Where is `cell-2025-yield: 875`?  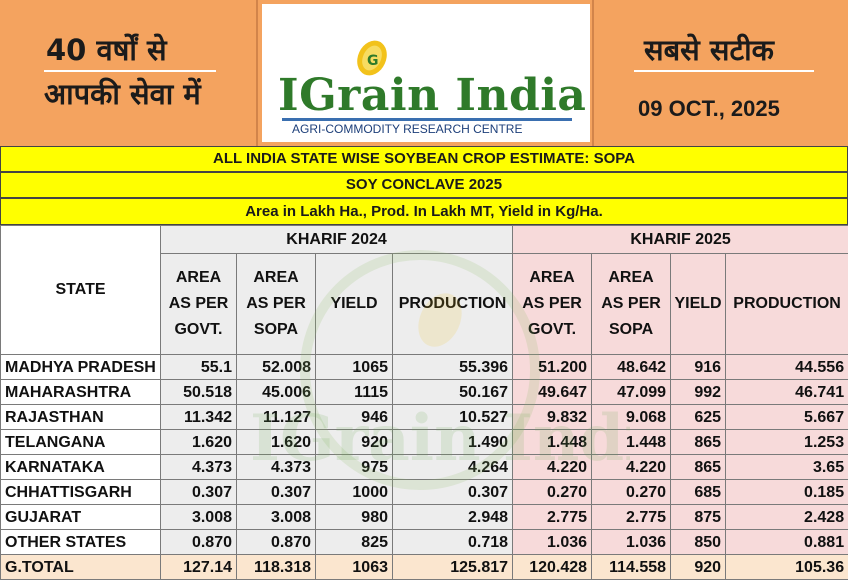 cell-2025-yield: 875 is located at coordinates (698, 517).